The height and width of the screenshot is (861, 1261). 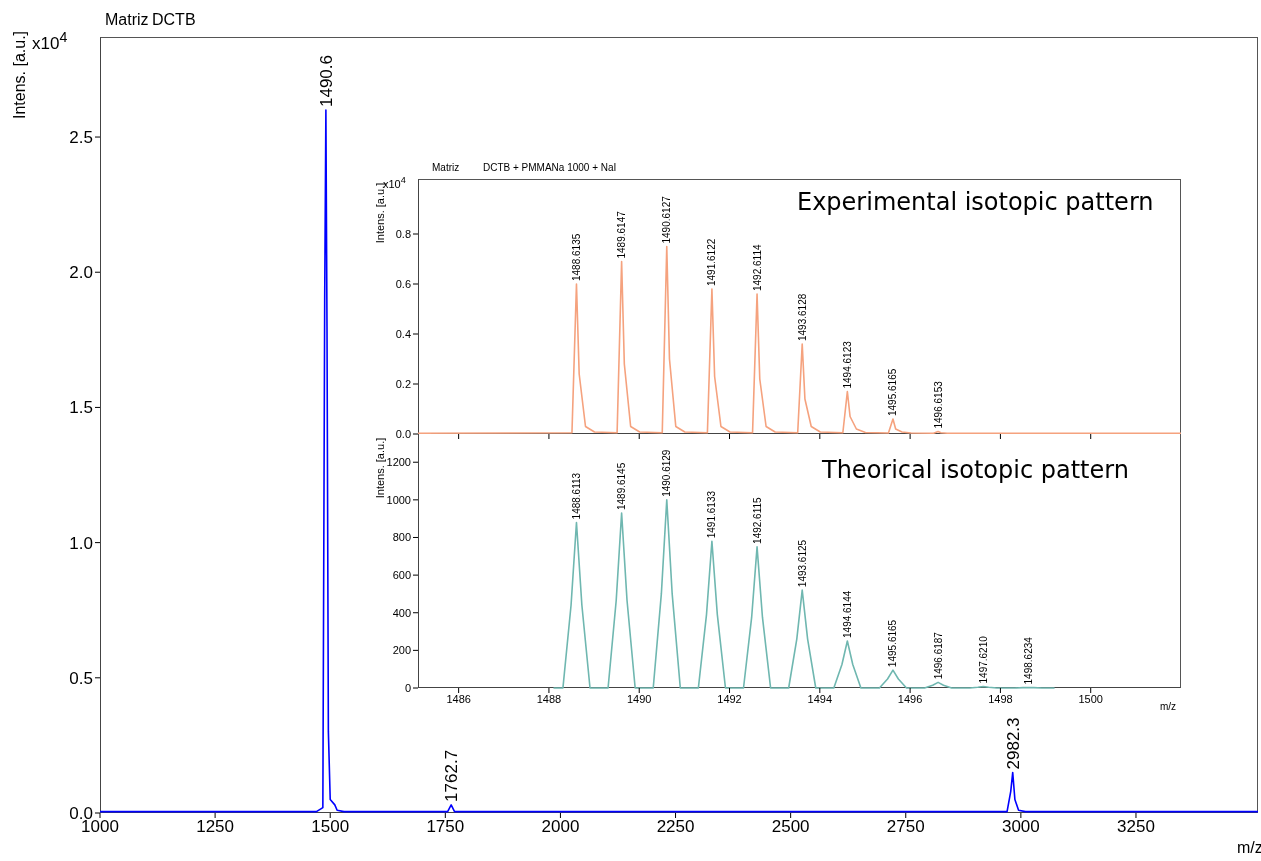 What do you see at coordinates (1000, 698) in the screenshot?
I see `x-tick-label: 1498` at bounding box center [1000, 698].